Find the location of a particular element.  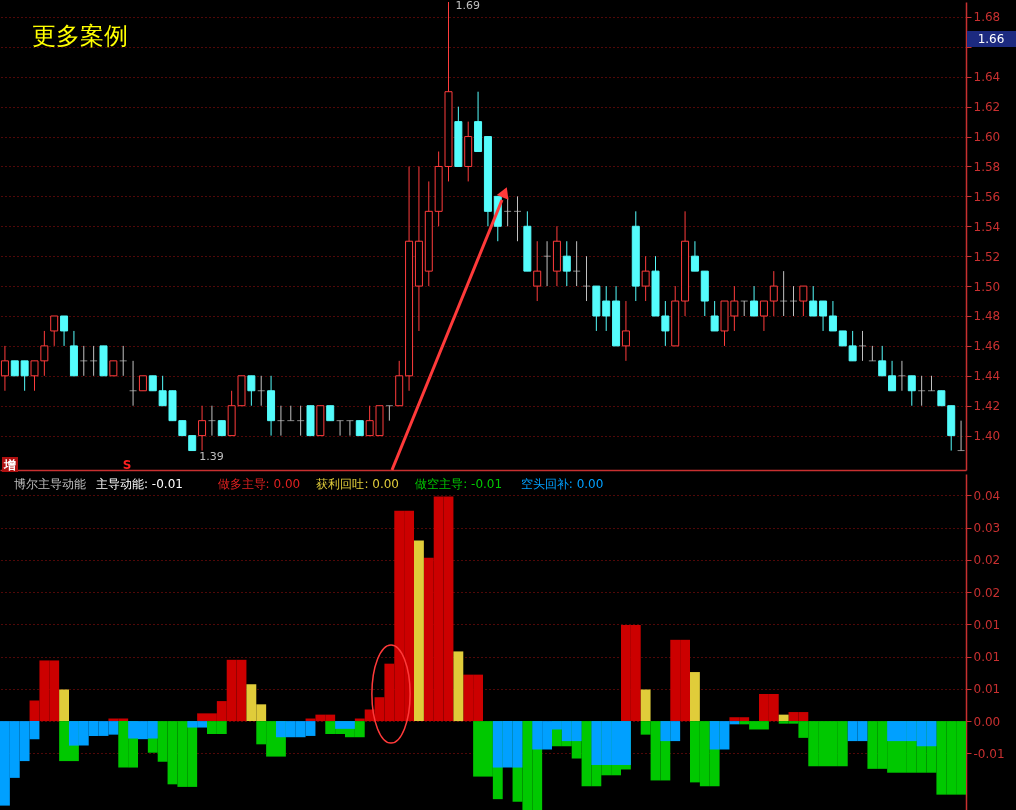

y-tick-label: 1.62 is located at coordinates (987, 107).